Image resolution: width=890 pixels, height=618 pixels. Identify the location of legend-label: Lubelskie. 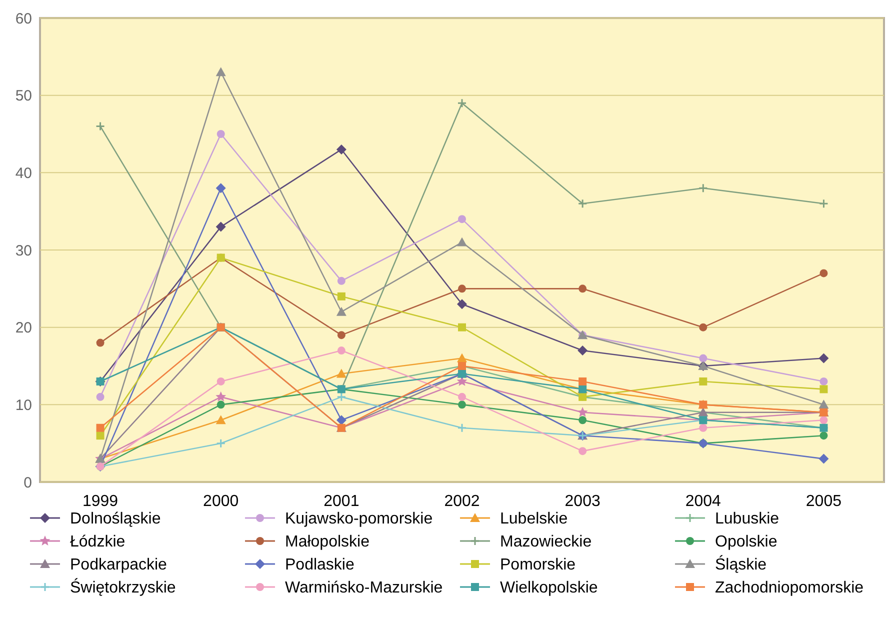
(534, 519).